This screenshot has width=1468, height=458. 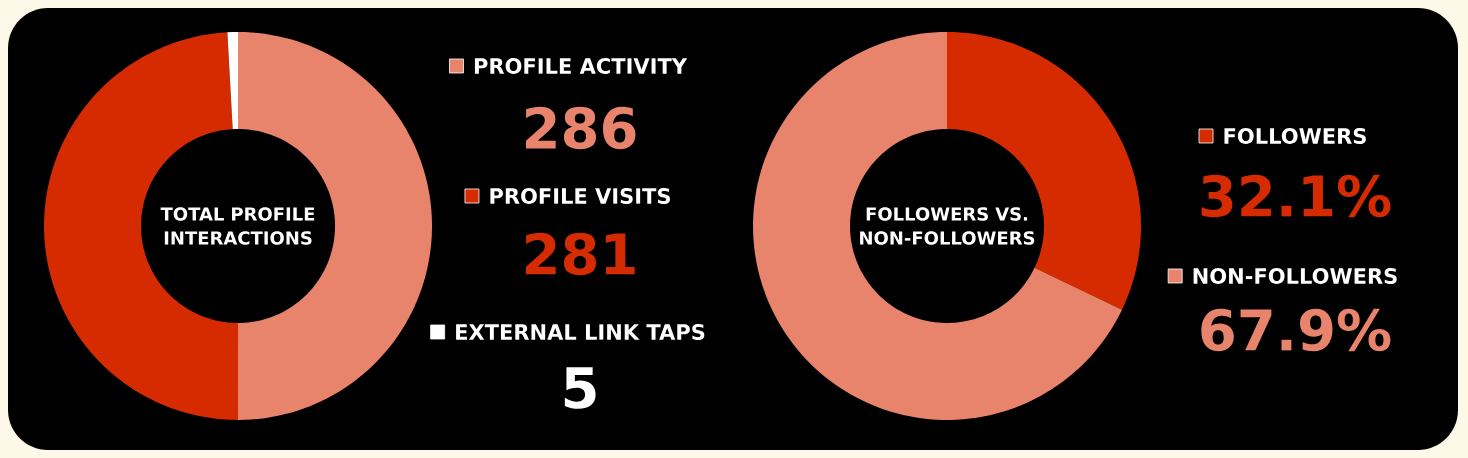 I want to click on text: TOTAL PROFILE INTERACTIONS, so click(x=237, y=226).